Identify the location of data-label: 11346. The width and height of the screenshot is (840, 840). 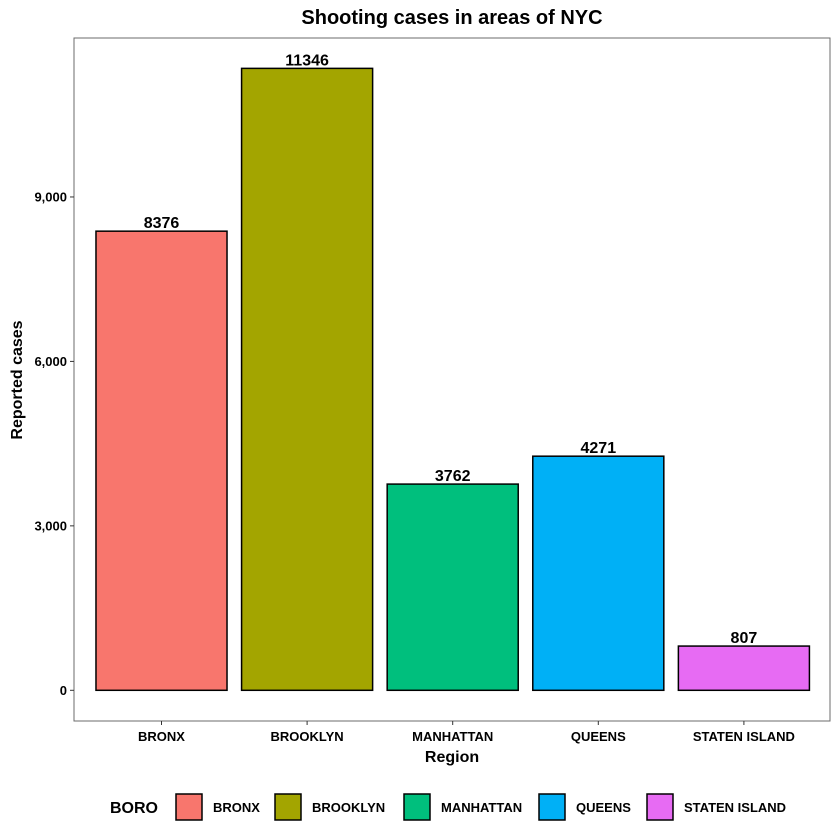
(307, 60).